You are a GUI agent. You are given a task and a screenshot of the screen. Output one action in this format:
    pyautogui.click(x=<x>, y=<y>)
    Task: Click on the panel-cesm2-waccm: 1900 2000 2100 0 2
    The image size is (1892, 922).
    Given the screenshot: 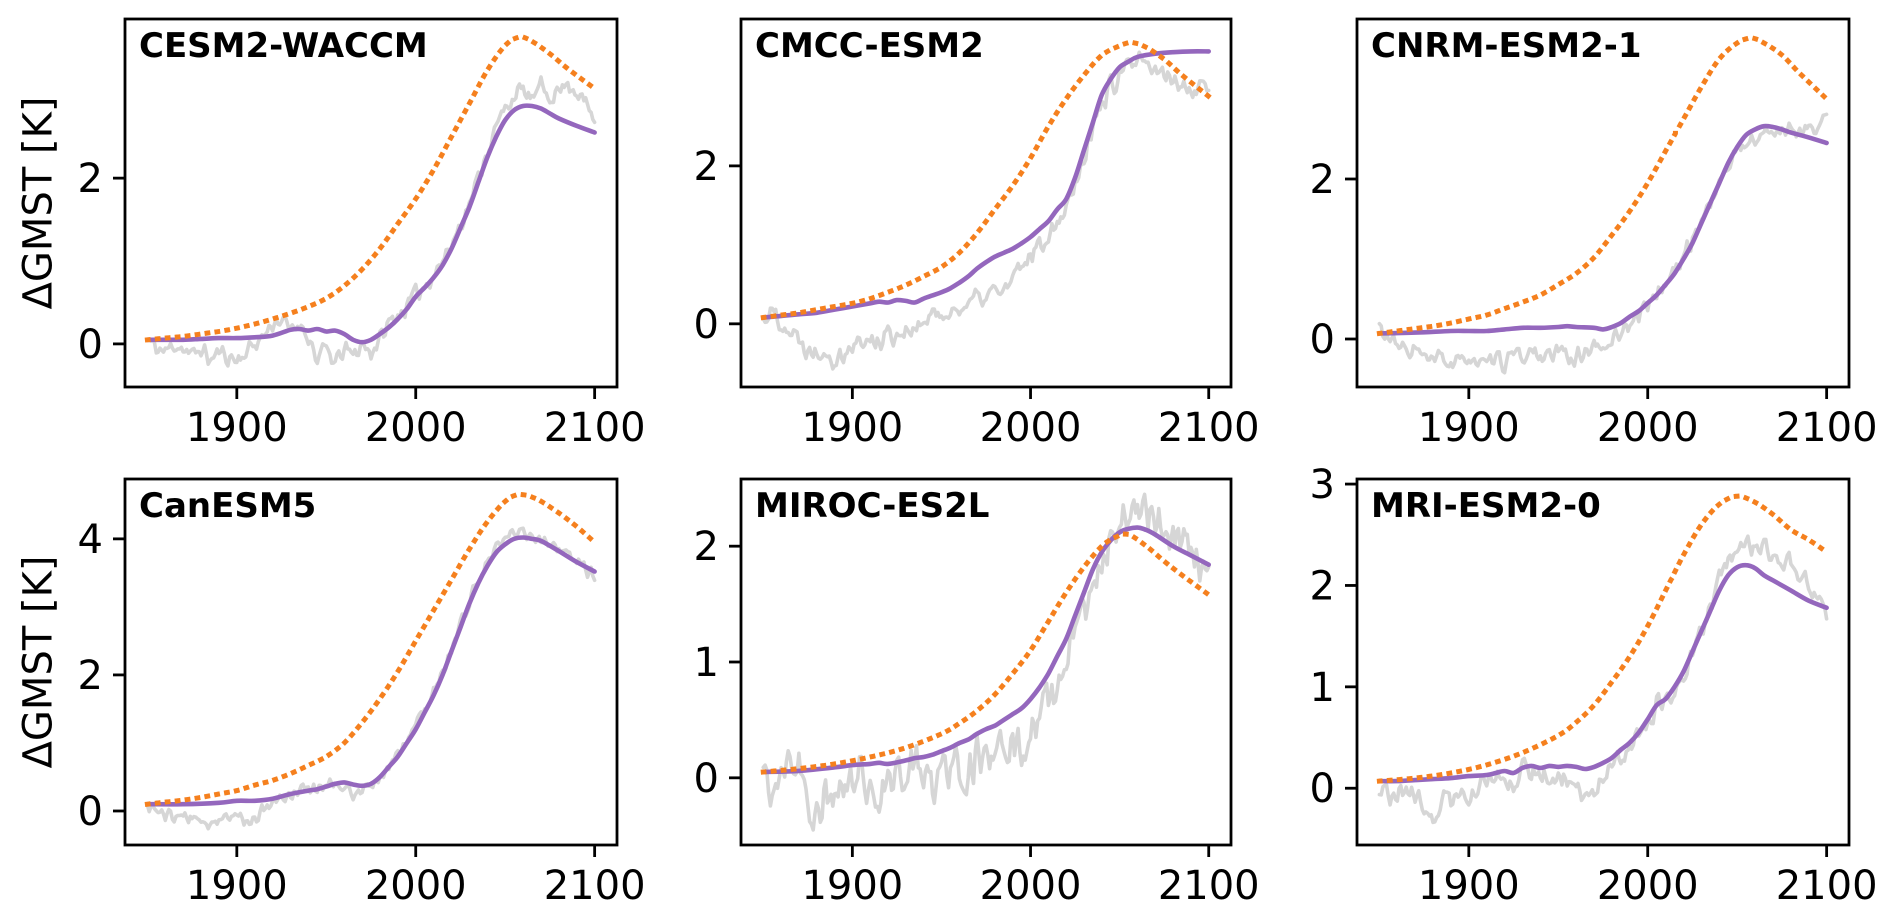 What is the action you would take?
    pyautogui.click(x=362, y=234)
    